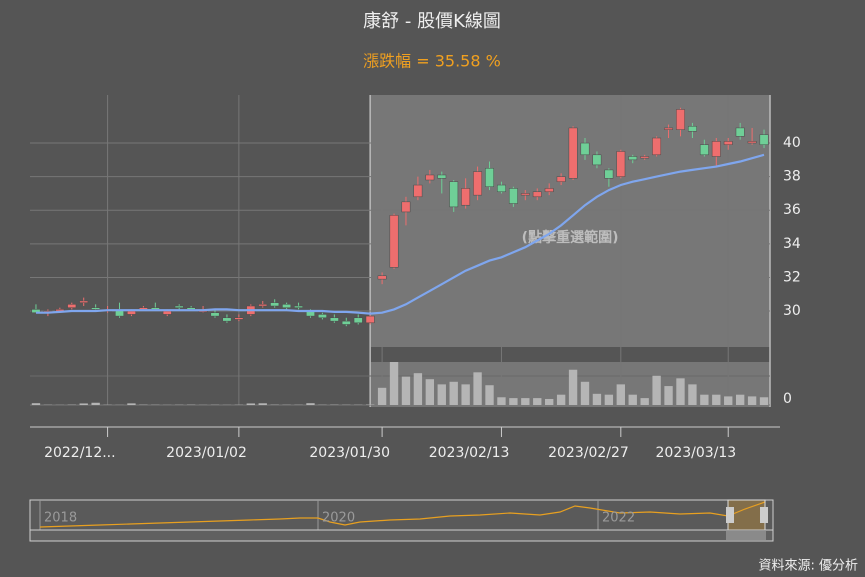 The height and width of the screenshot is (577, 865). I want to click on x-tick-label: 2023/02/13, so click(469, 453).